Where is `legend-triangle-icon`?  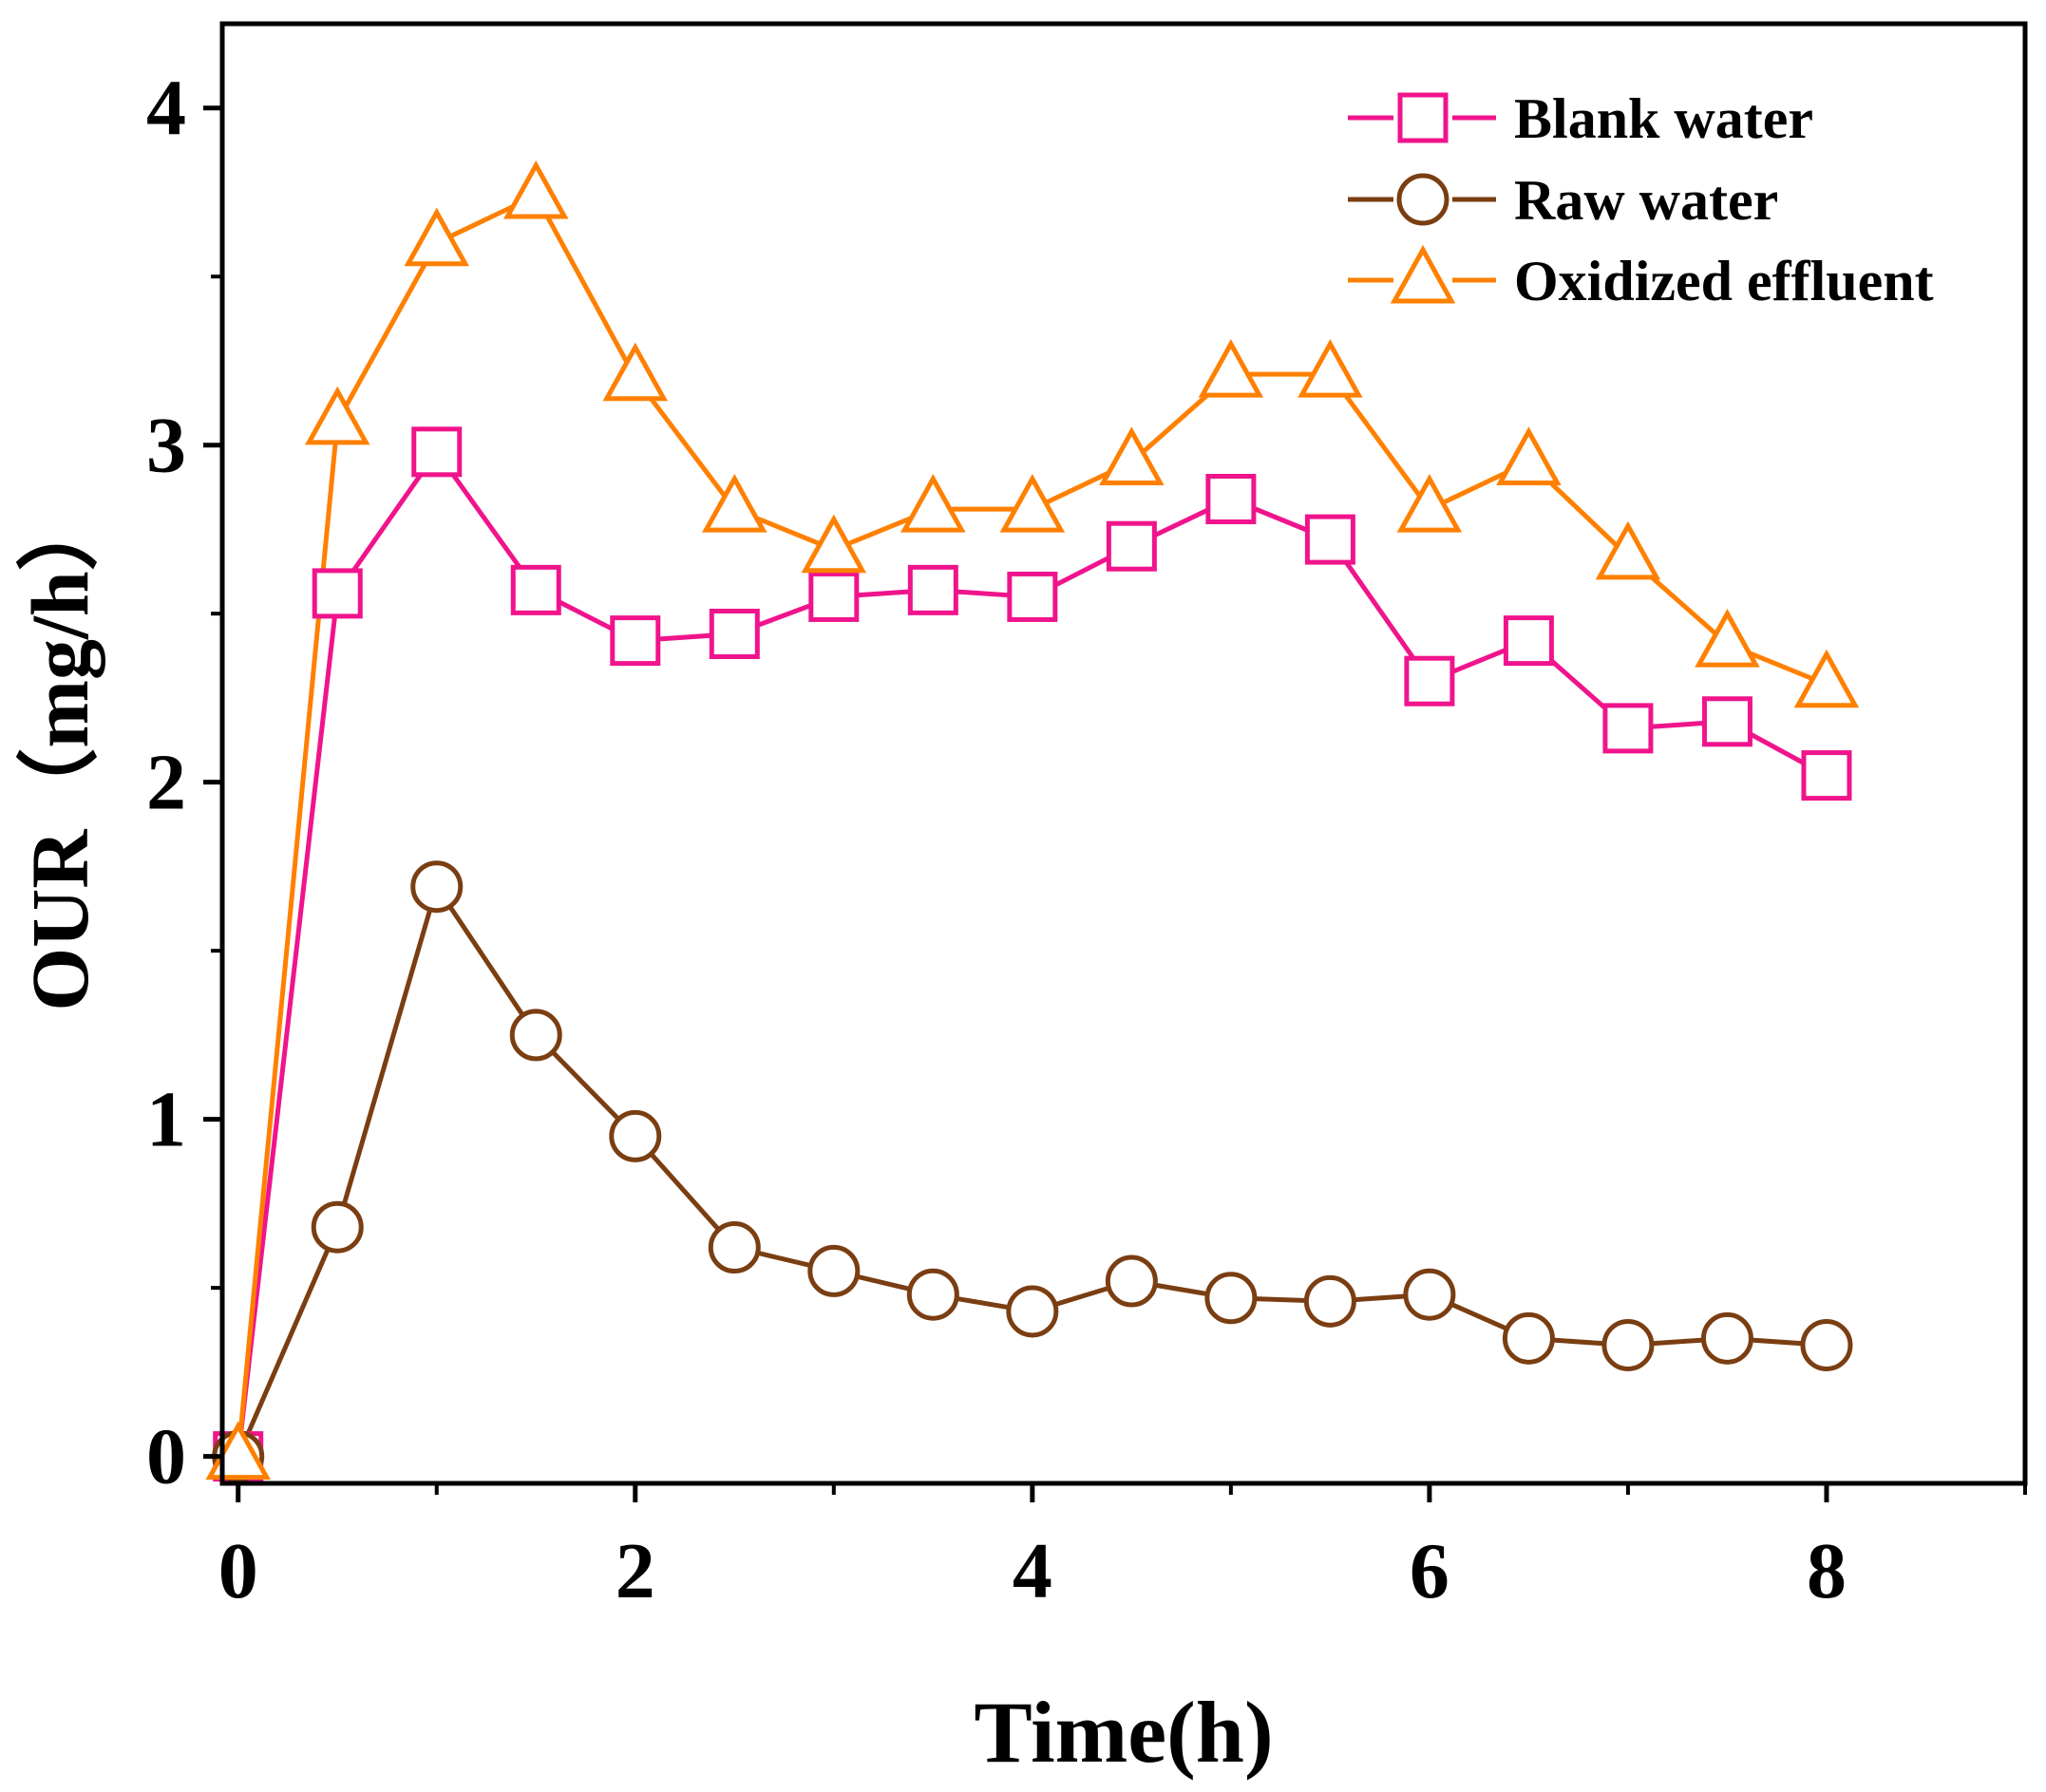 legend-triangle-icon is located at coordinates (1423, 274).